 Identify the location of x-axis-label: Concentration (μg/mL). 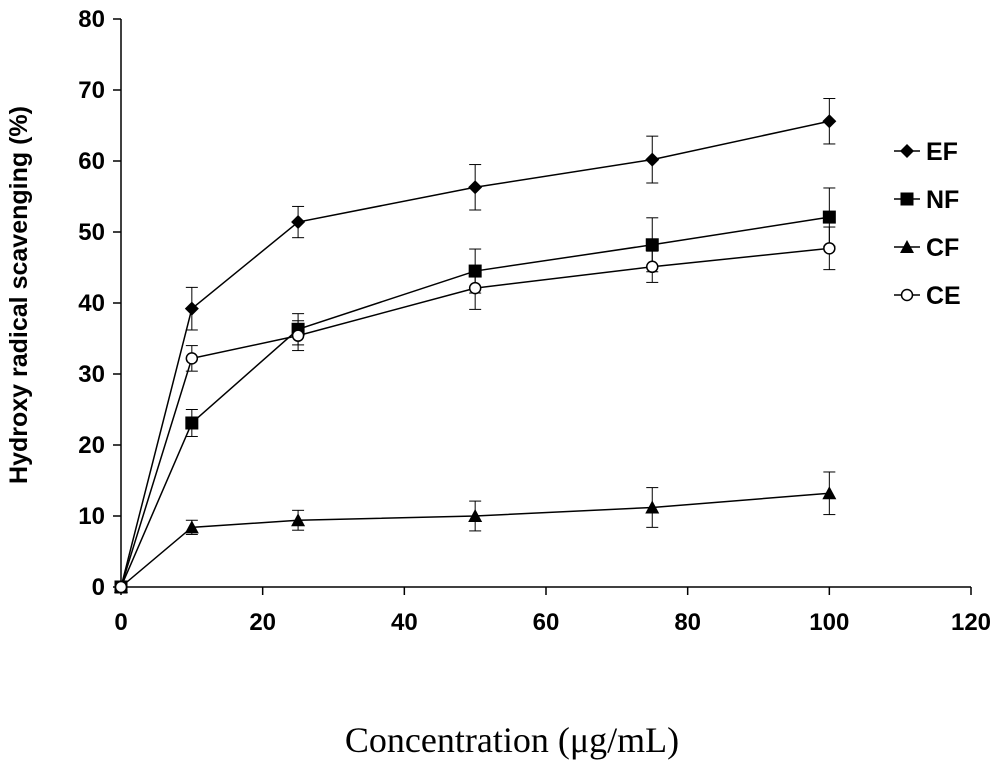
(512, 740).